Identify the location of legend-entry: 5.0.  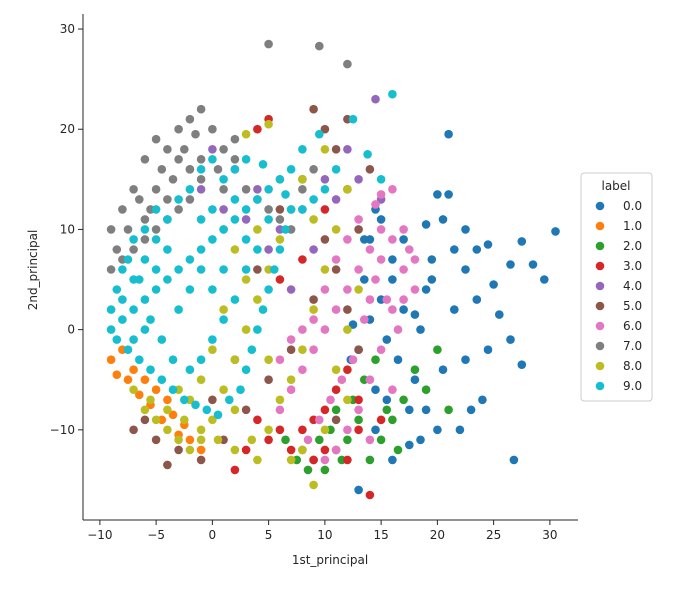
(618, 306).